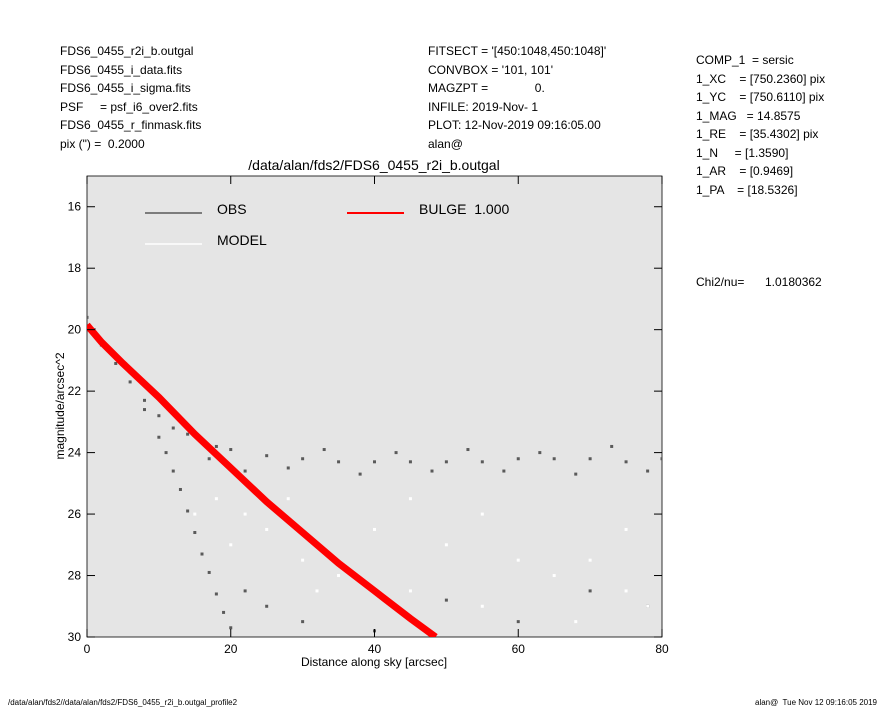 The image size is (885, 708). I want to click on header-line: FDS6_0455_i_sigma.fits, so click(125, 88).